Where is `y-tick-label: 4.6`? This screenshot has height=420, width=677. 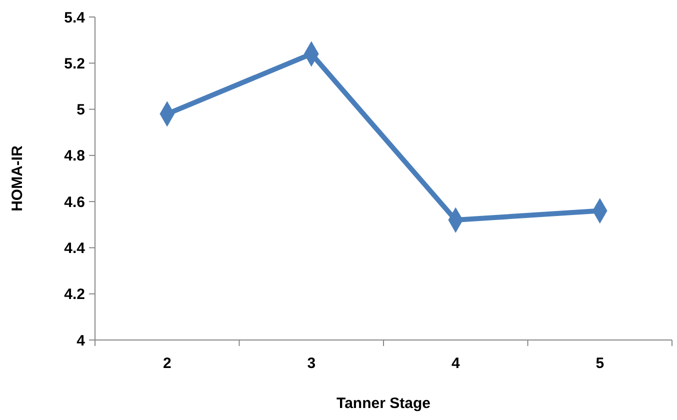
y-tick-label: 4.6 is located at coordinates (74, 202).